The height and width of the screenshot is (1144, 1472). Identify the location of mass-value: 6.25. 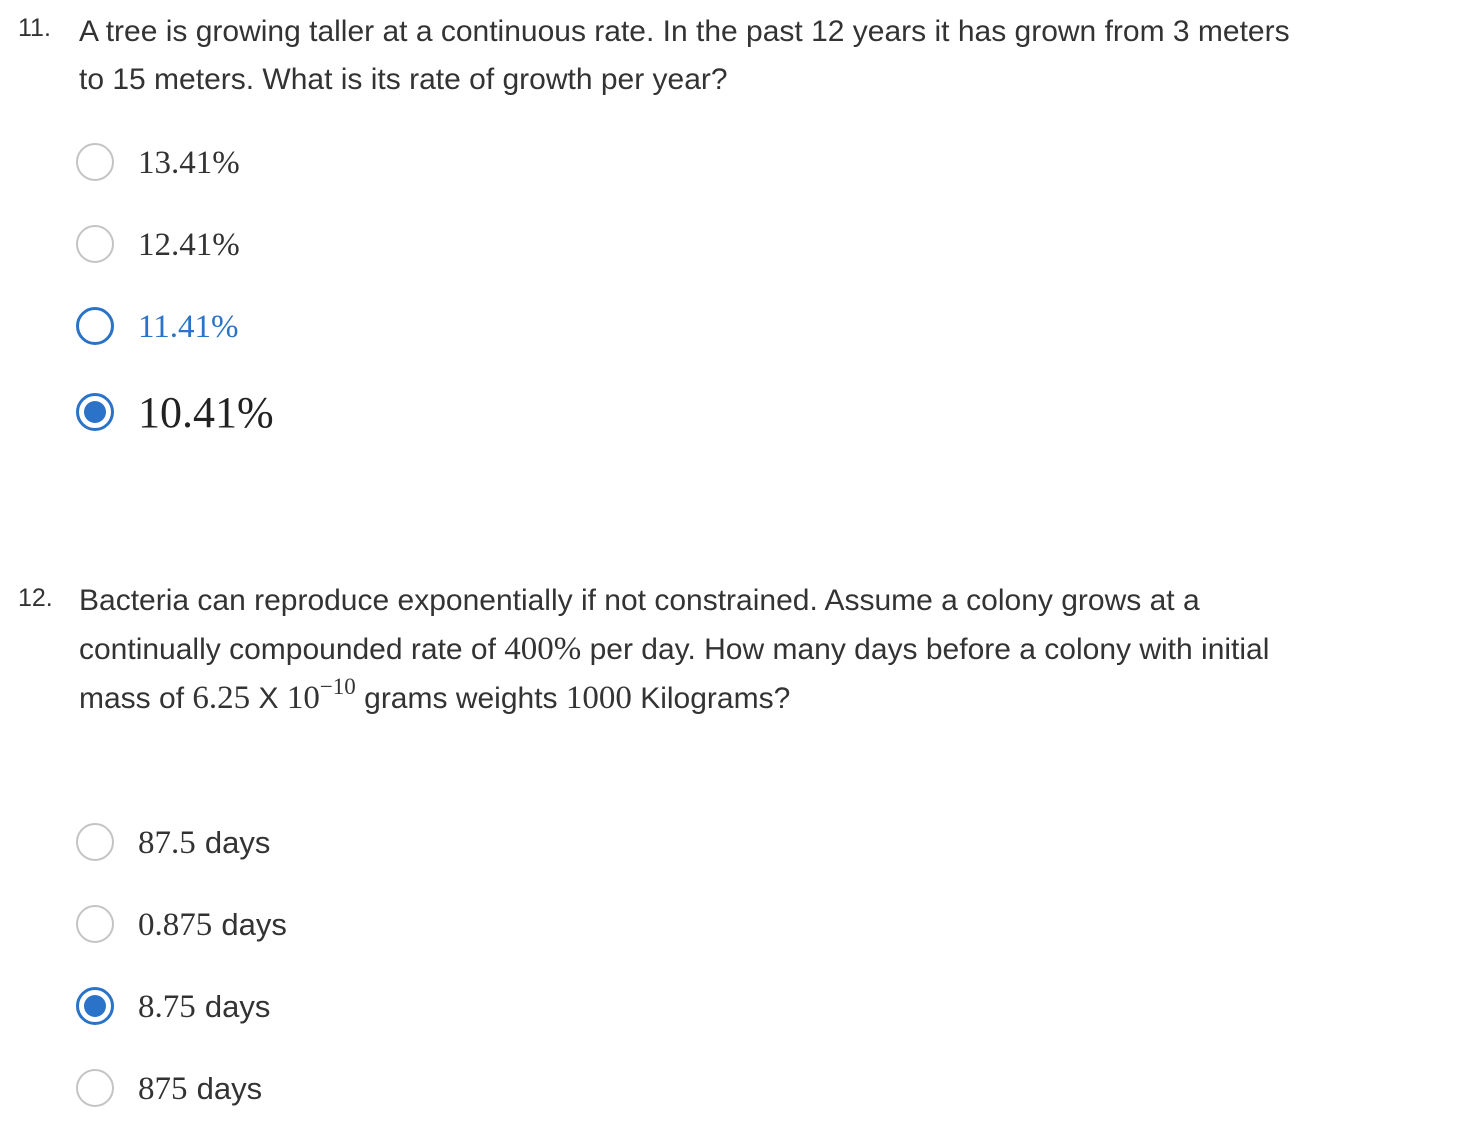
(221, 698).